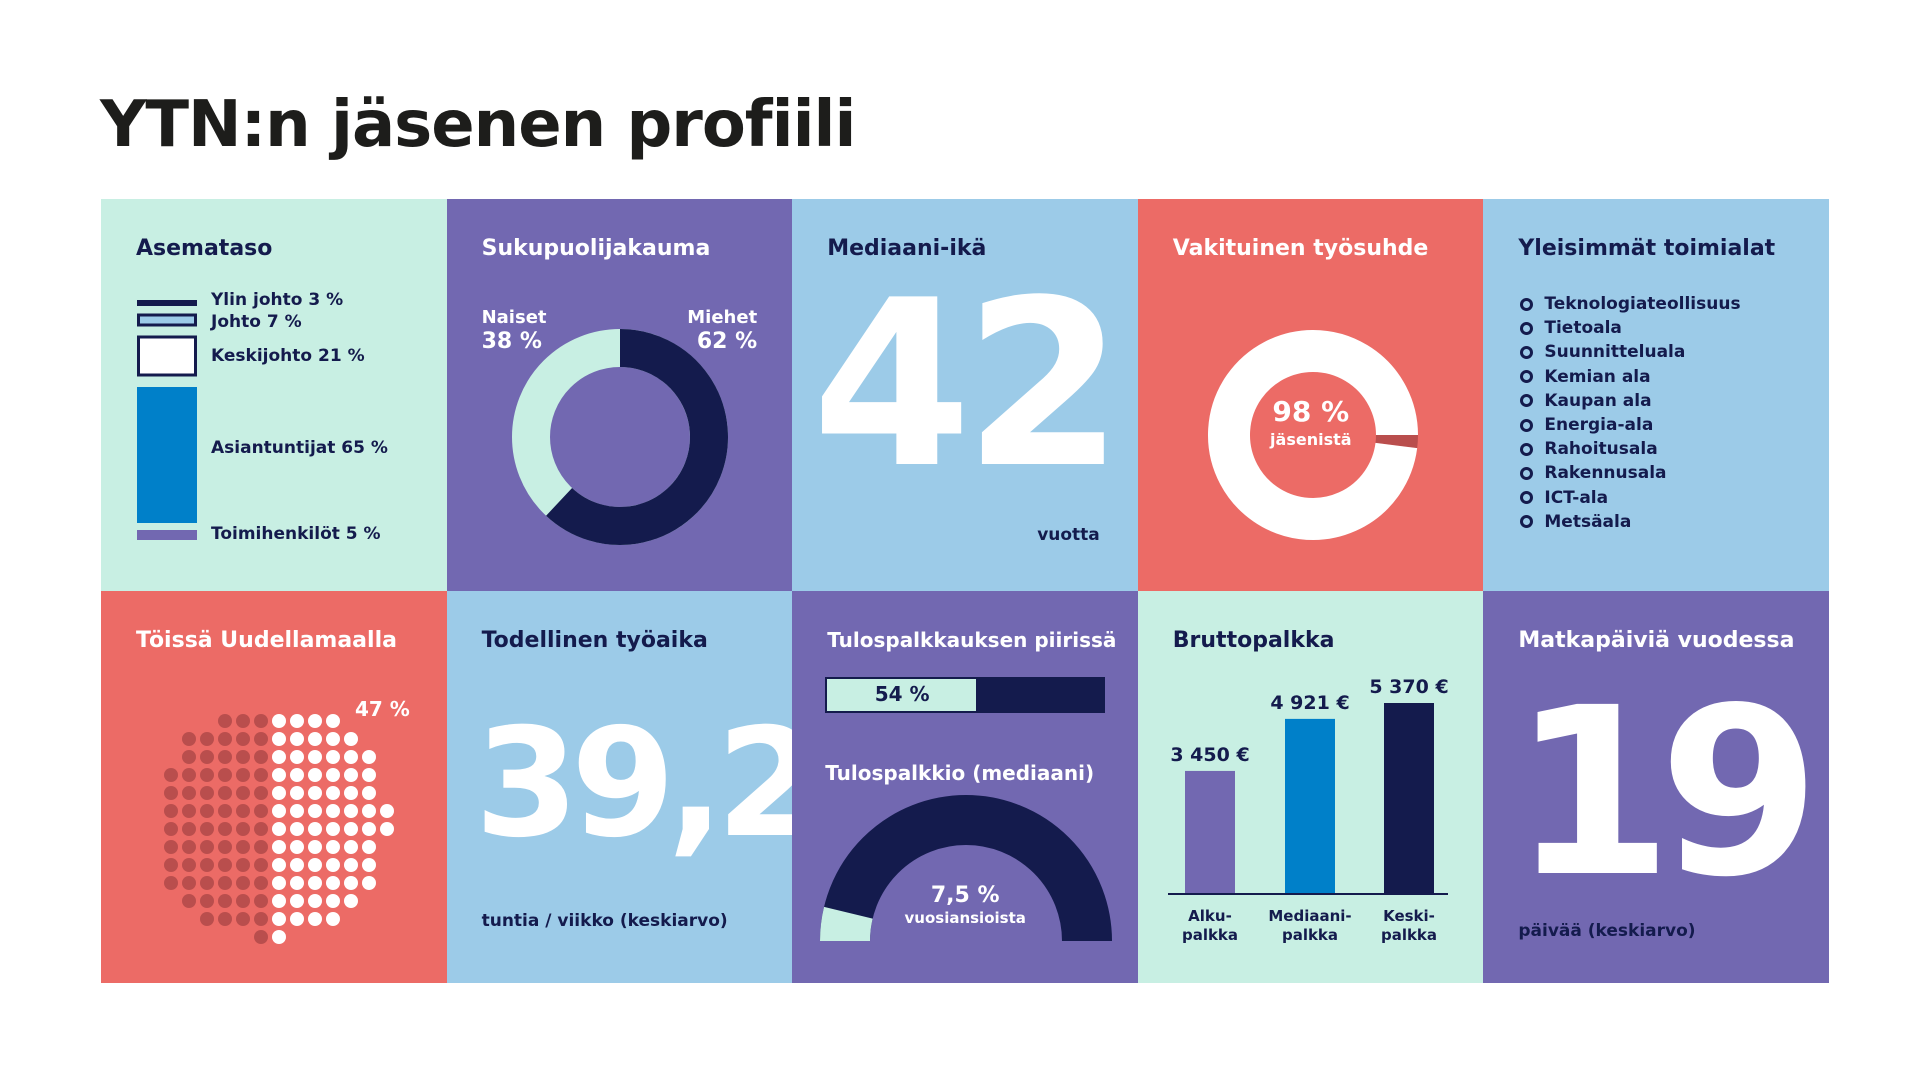  What do you see at coordinates (382, 709) in the screenshot?
I see `uusimaa-pct: 47 %` at bounding box center [382, 709].